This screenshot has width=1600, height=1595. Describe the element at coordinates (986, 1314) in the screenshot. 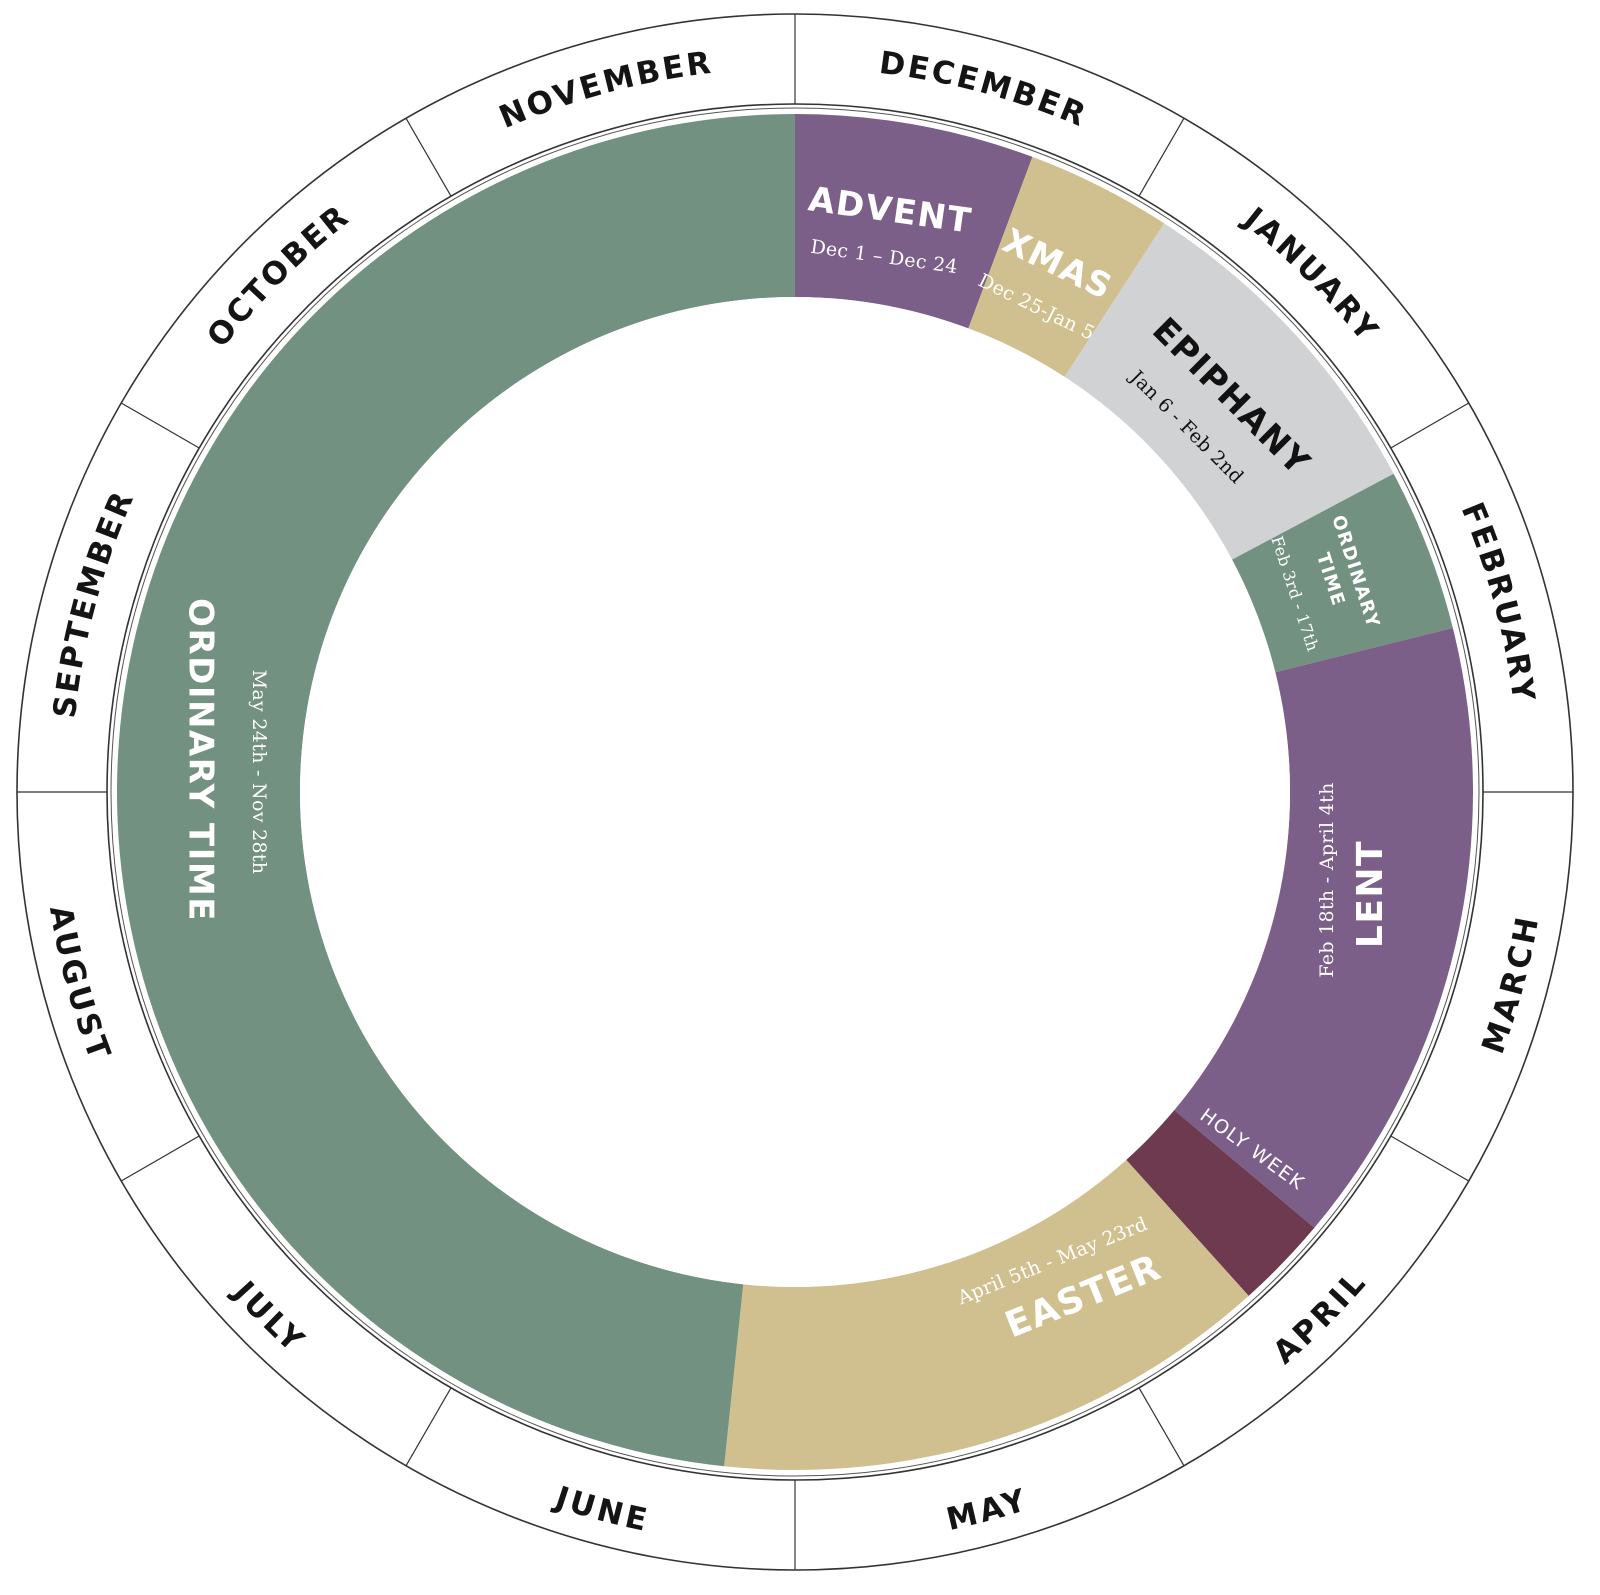

I see `season-segment-easter` at that location.